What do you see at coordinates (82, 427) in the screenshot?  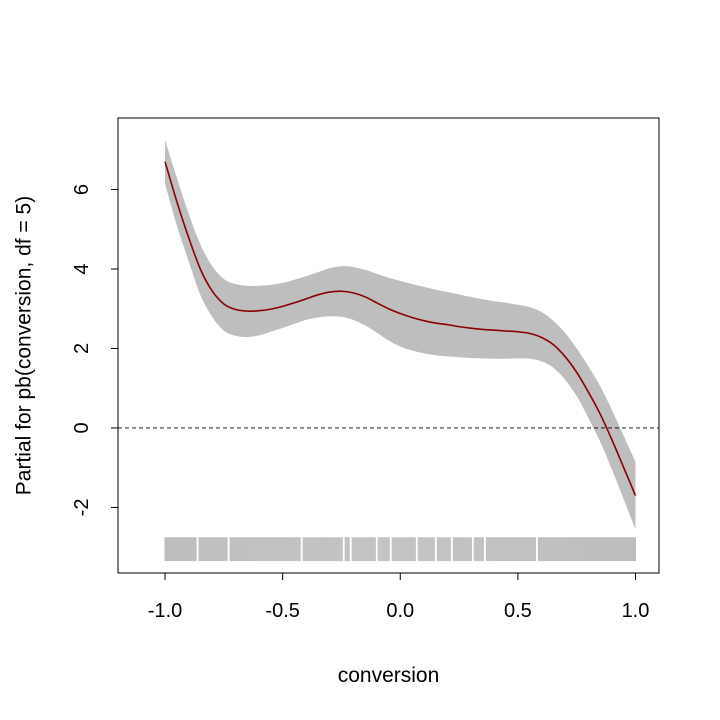 I see `y-tick-label: 0` at bounding box center [82, 427].